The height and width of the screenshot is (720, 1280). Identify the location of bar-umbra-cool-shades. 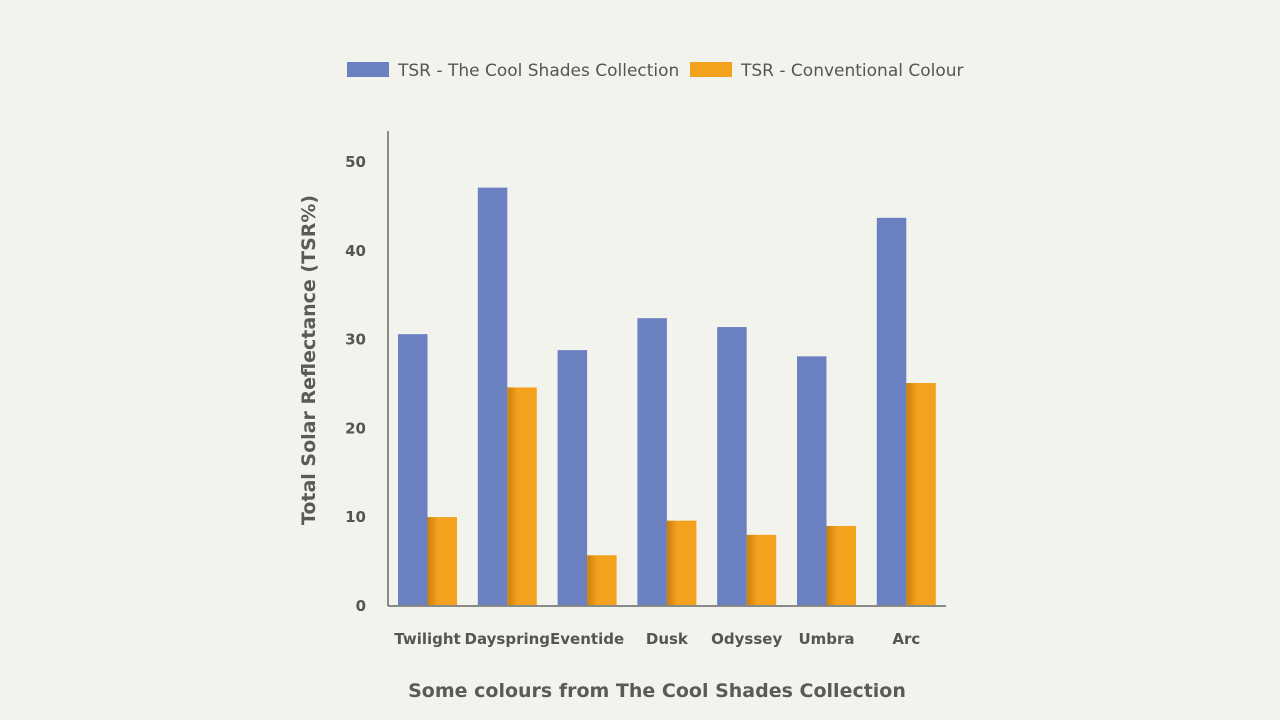
(812, 480).